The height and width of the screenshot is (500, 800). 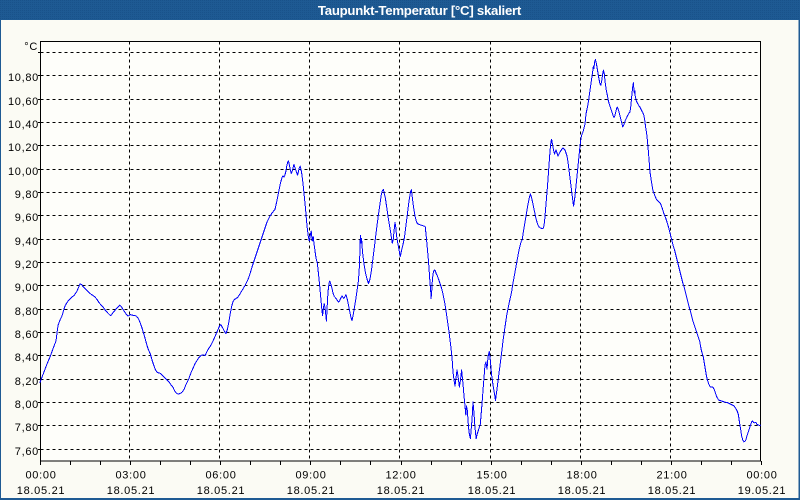 I want to click on svg-text: 9,20, so click(x=27, y=265).